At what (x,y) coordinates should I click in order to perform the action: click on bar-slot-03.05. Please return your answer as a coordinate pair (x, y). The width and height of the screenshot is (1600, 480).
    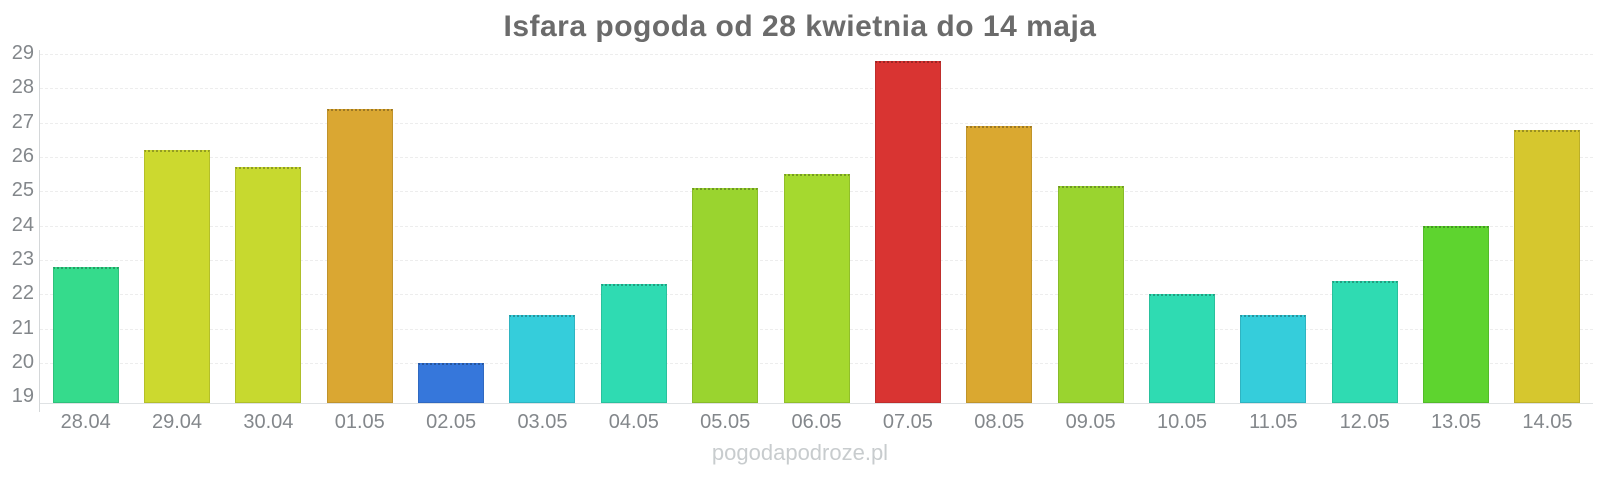
    Looking at the image, I should click on (542, 224).